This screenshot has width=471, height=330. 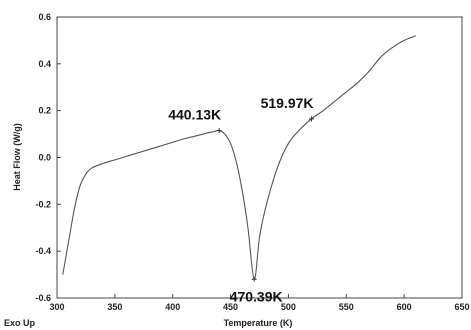 I want to click on y-axis-ticks: 0.6 0.4 0.2 0.0 -0.2 -0.4 -0.6, so click(x=48, y=157).